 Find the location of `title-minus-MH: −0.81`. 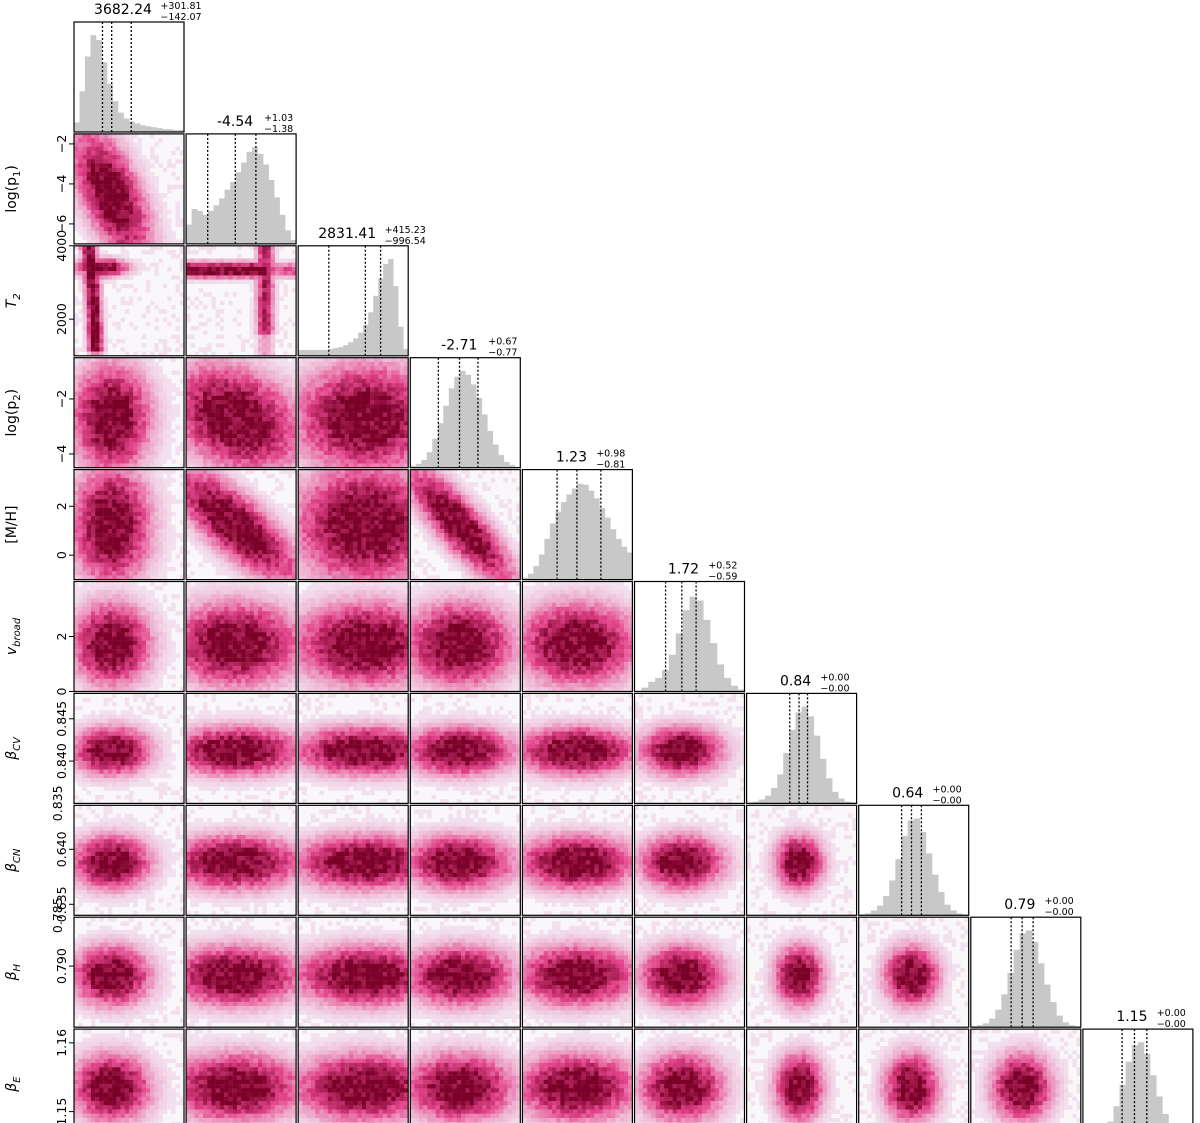

title-minus-MH: −0.81 is located at coordinates (610, 465).